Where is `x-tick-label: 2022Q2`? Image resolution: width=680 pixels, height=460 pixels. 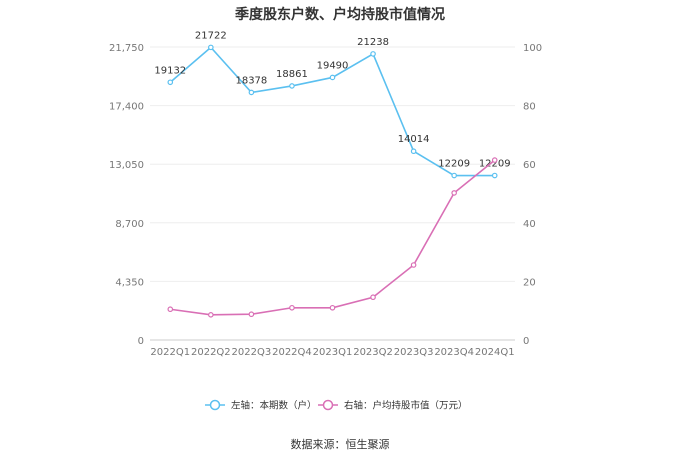
x-tick-label: 2022Q2 is located at coordinates (211, 352).